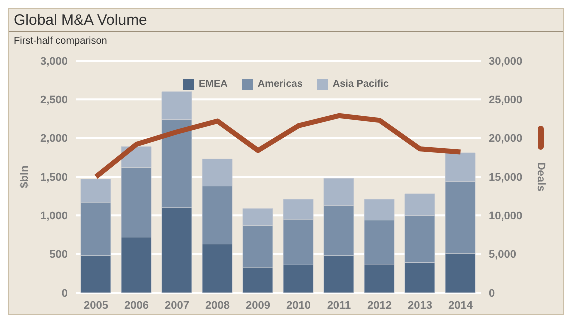  What do you see at coordinates (506, 178) in the screenshot?
I see `y2-tick-label: 15,000` at bounding box center [506, 178].